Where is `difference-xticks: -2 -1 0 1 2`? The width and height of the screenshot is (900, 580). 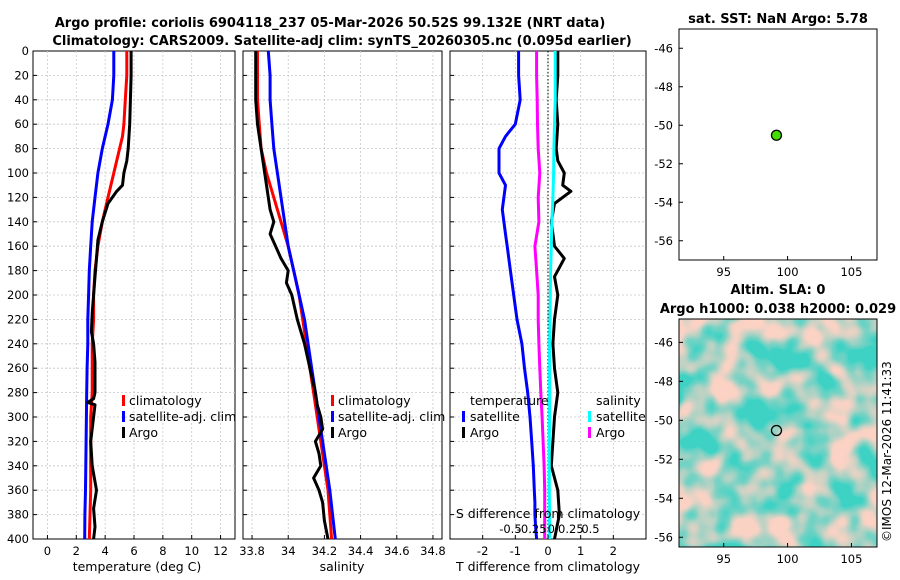 difference-xticks: -2 -1 0 1 2 is located at coordinates (547, 546).